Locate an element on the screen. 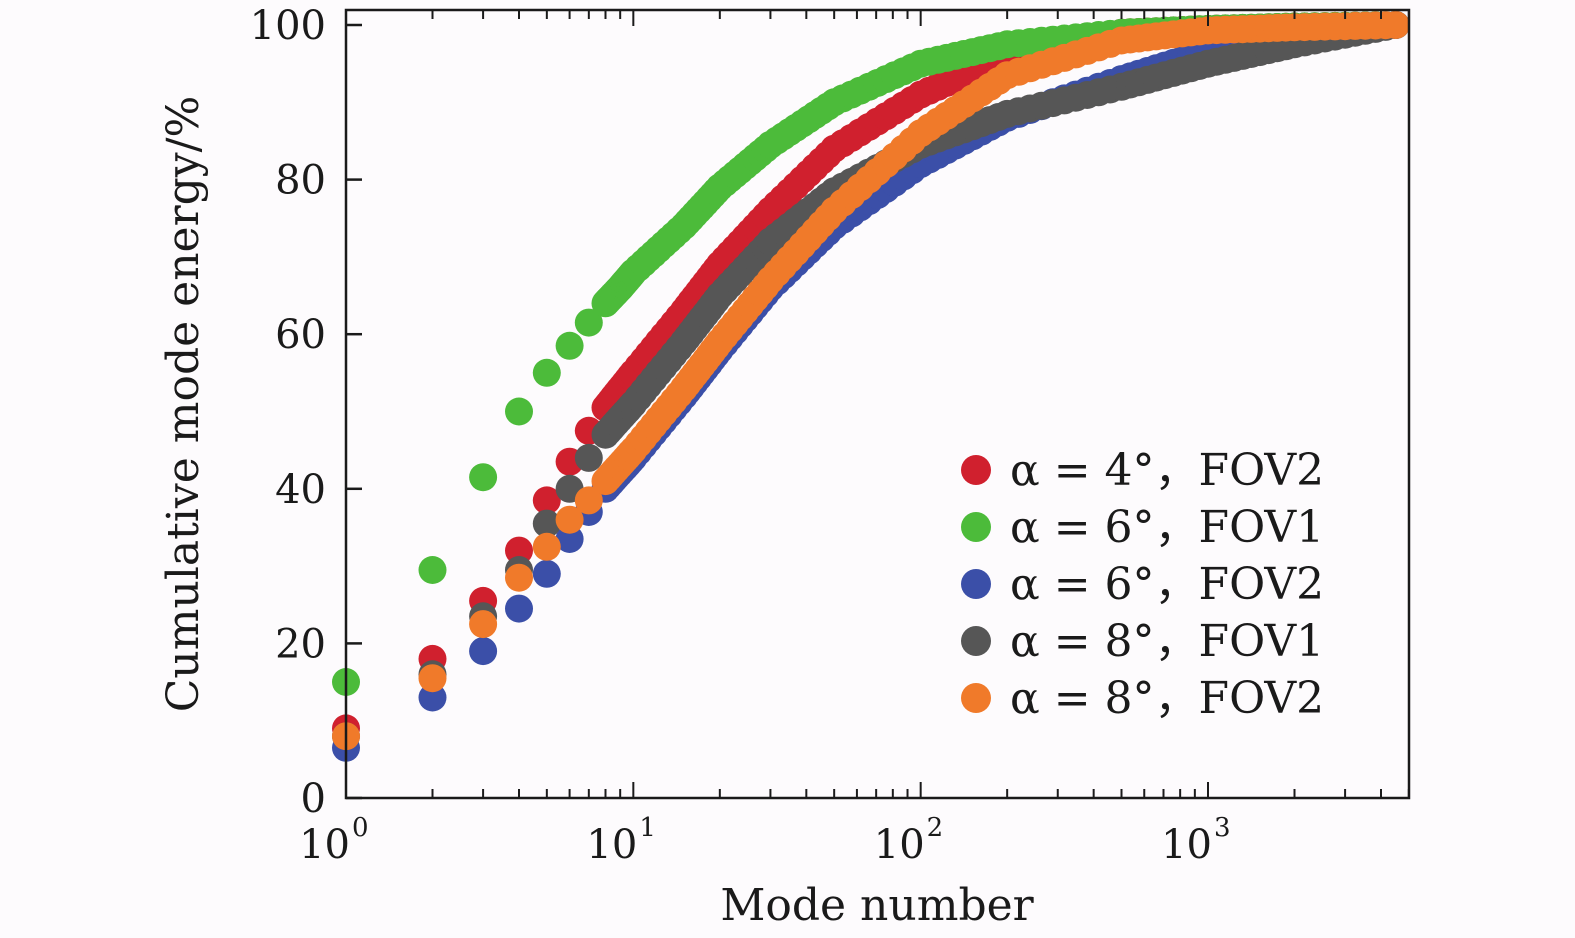  legend-entry: α = 8°，FOV1 is located at coordinates (1142, 641).